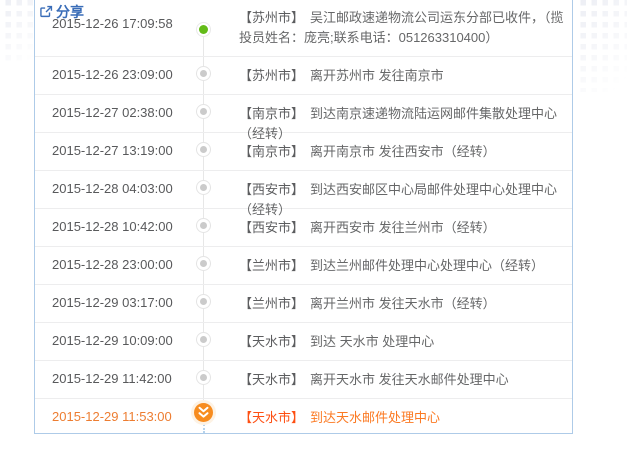  What do you see at coordinates (398, 123) in the screenshot?
I see `event-desc-text: 到达南京速递物流陆运网邮件集散处理中心（经转）` at bounding box center [398, 123].